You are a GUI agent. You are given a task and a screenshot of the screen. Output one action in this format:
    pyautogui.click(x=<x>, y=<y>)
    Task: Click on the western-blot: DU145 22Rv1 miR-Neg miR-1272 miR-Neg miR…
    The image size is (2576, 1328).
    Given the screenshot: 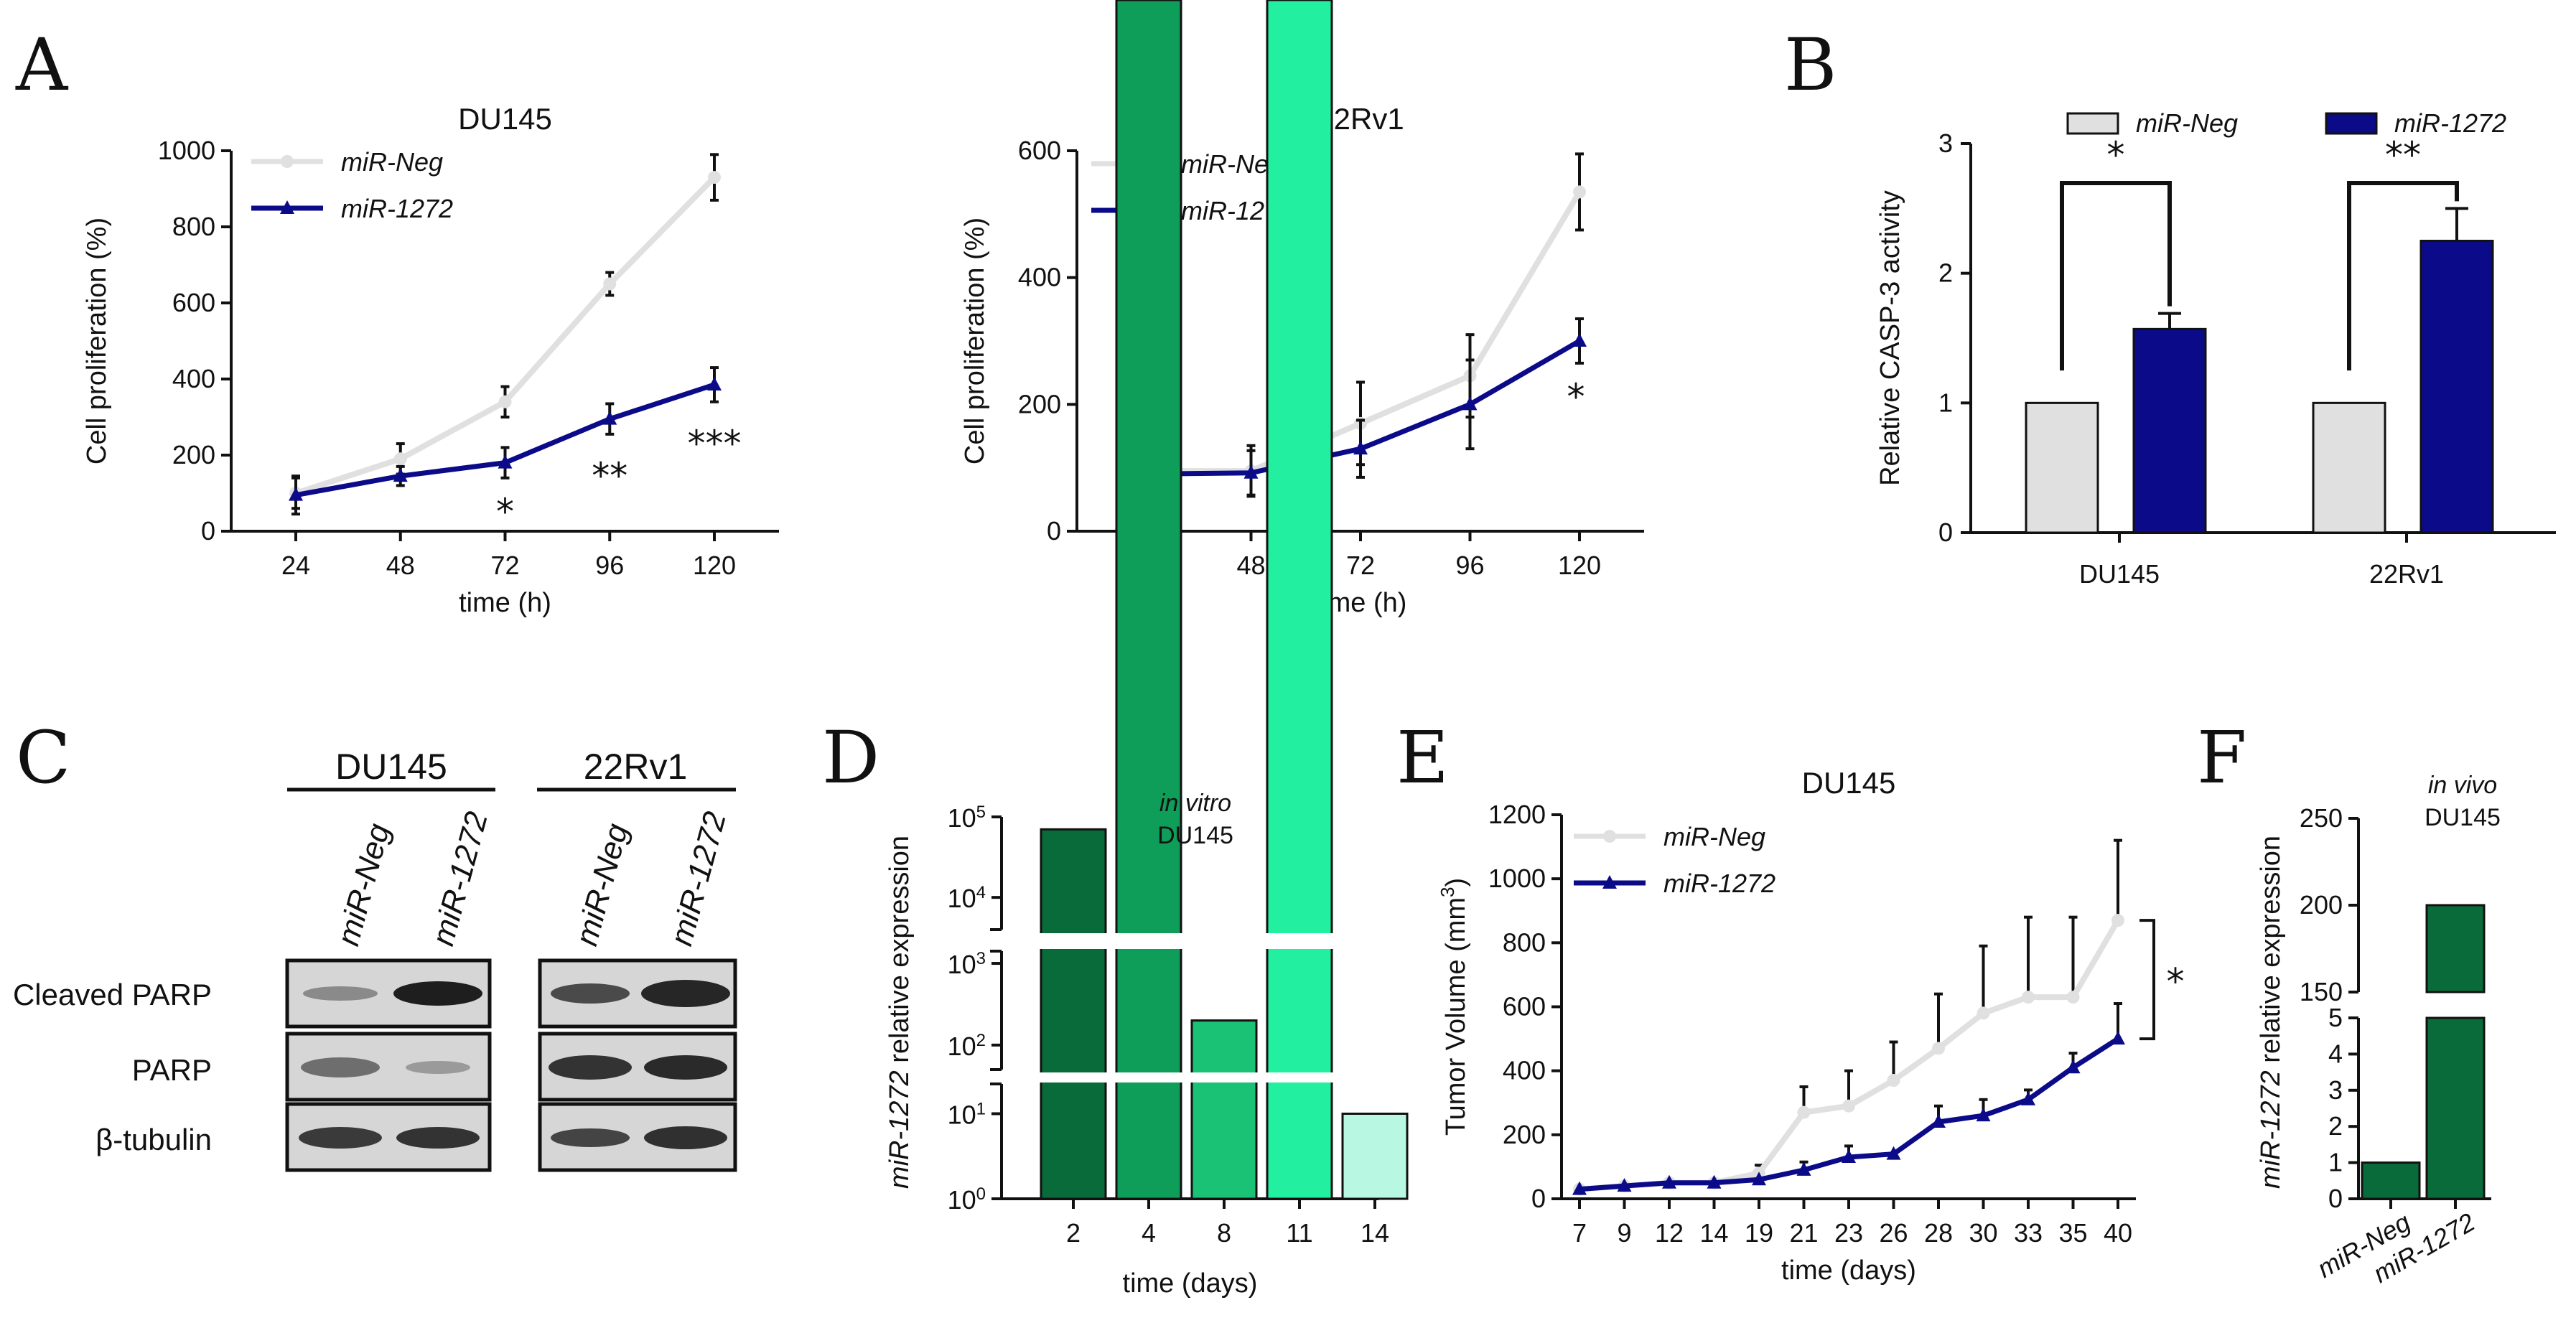 What is the action you would take?
    pyautogui.click(x=375, y=959)
    